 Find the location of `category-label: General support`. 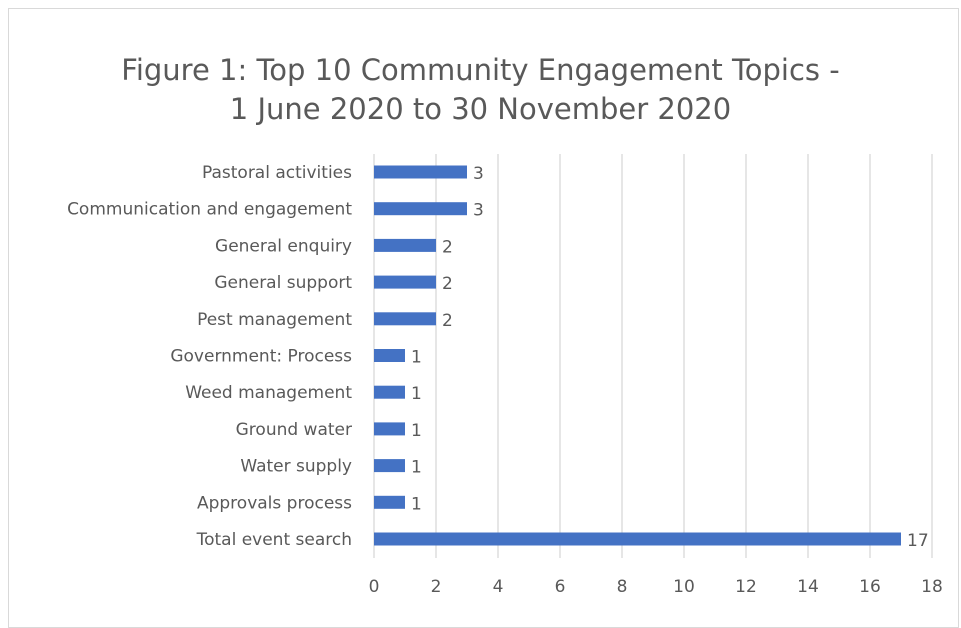

category-label: General support is located at coordinates (283, 283).